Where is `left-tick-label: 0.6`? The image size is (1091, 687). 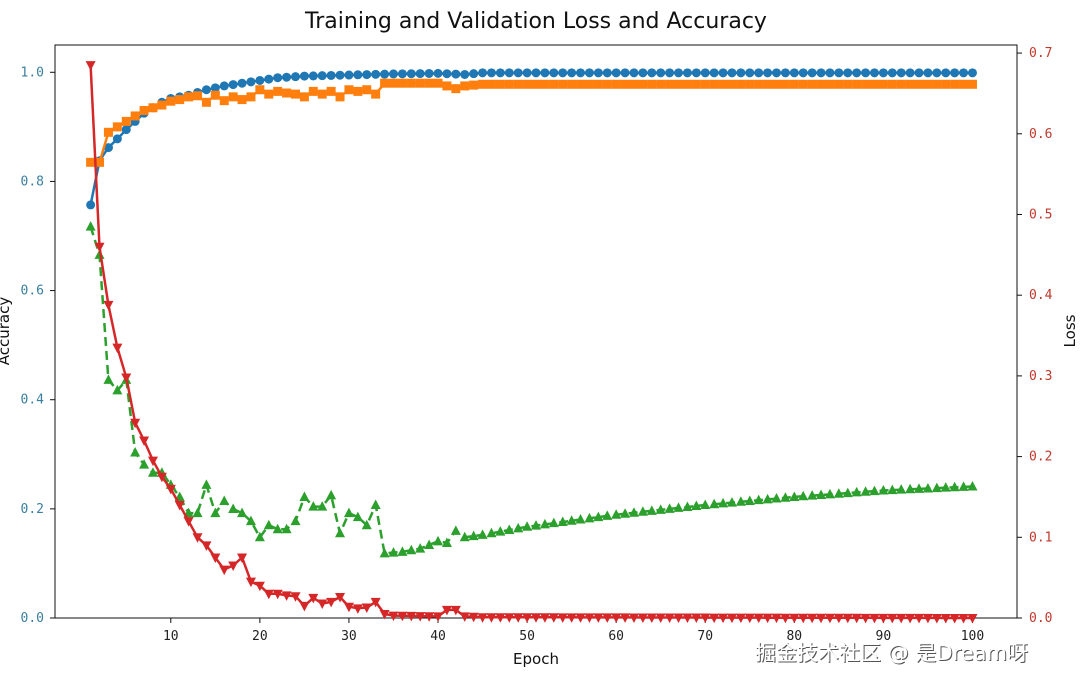 left-tick-label: 0.6 is located at coordinates (32, 291).